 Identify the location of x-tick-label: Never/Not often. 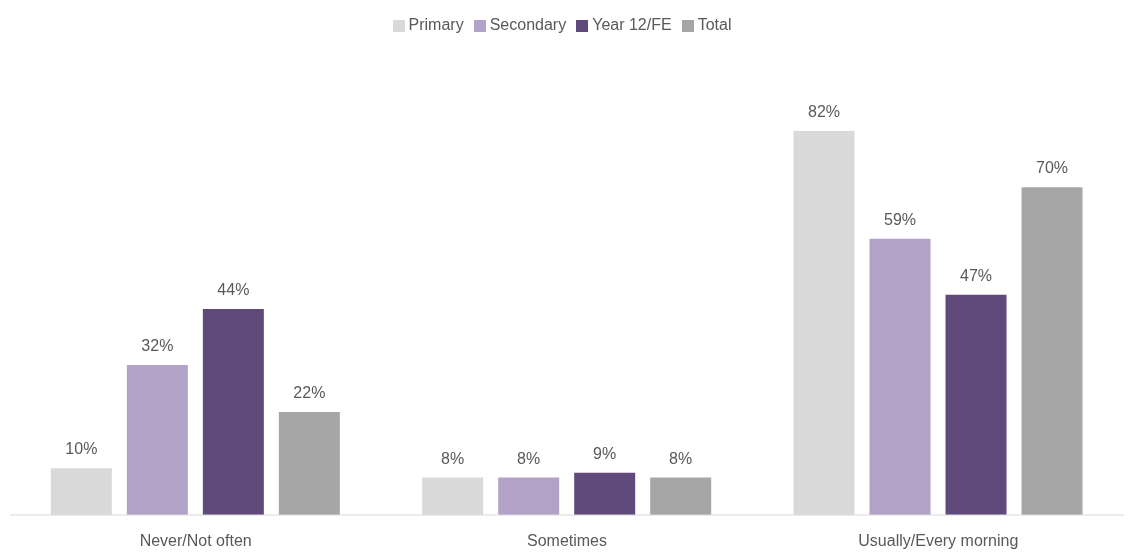
(195, 541).